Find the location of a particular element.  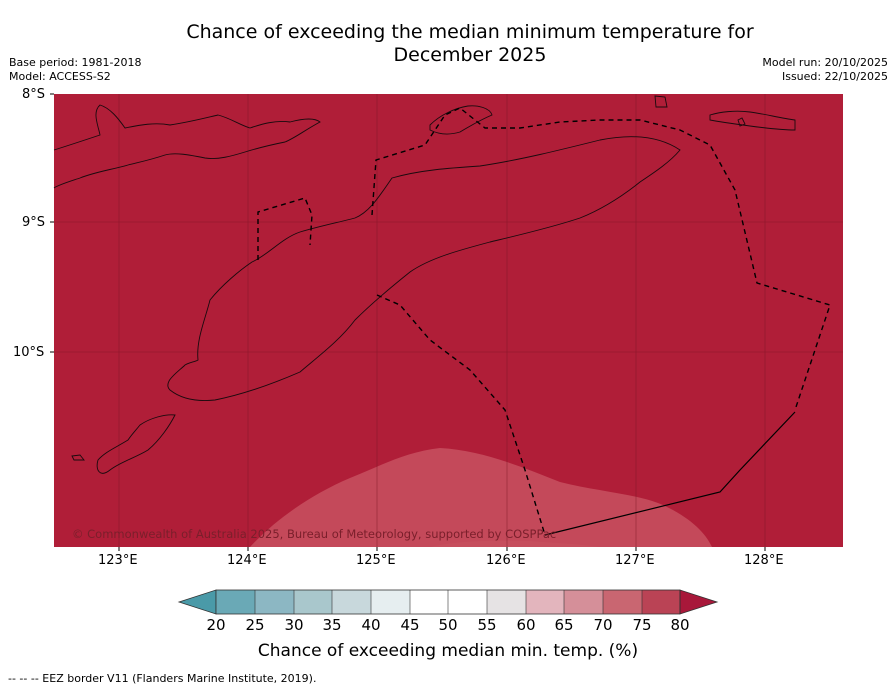

lon-label-123e: 123°E is located at coordinates (118, 560).